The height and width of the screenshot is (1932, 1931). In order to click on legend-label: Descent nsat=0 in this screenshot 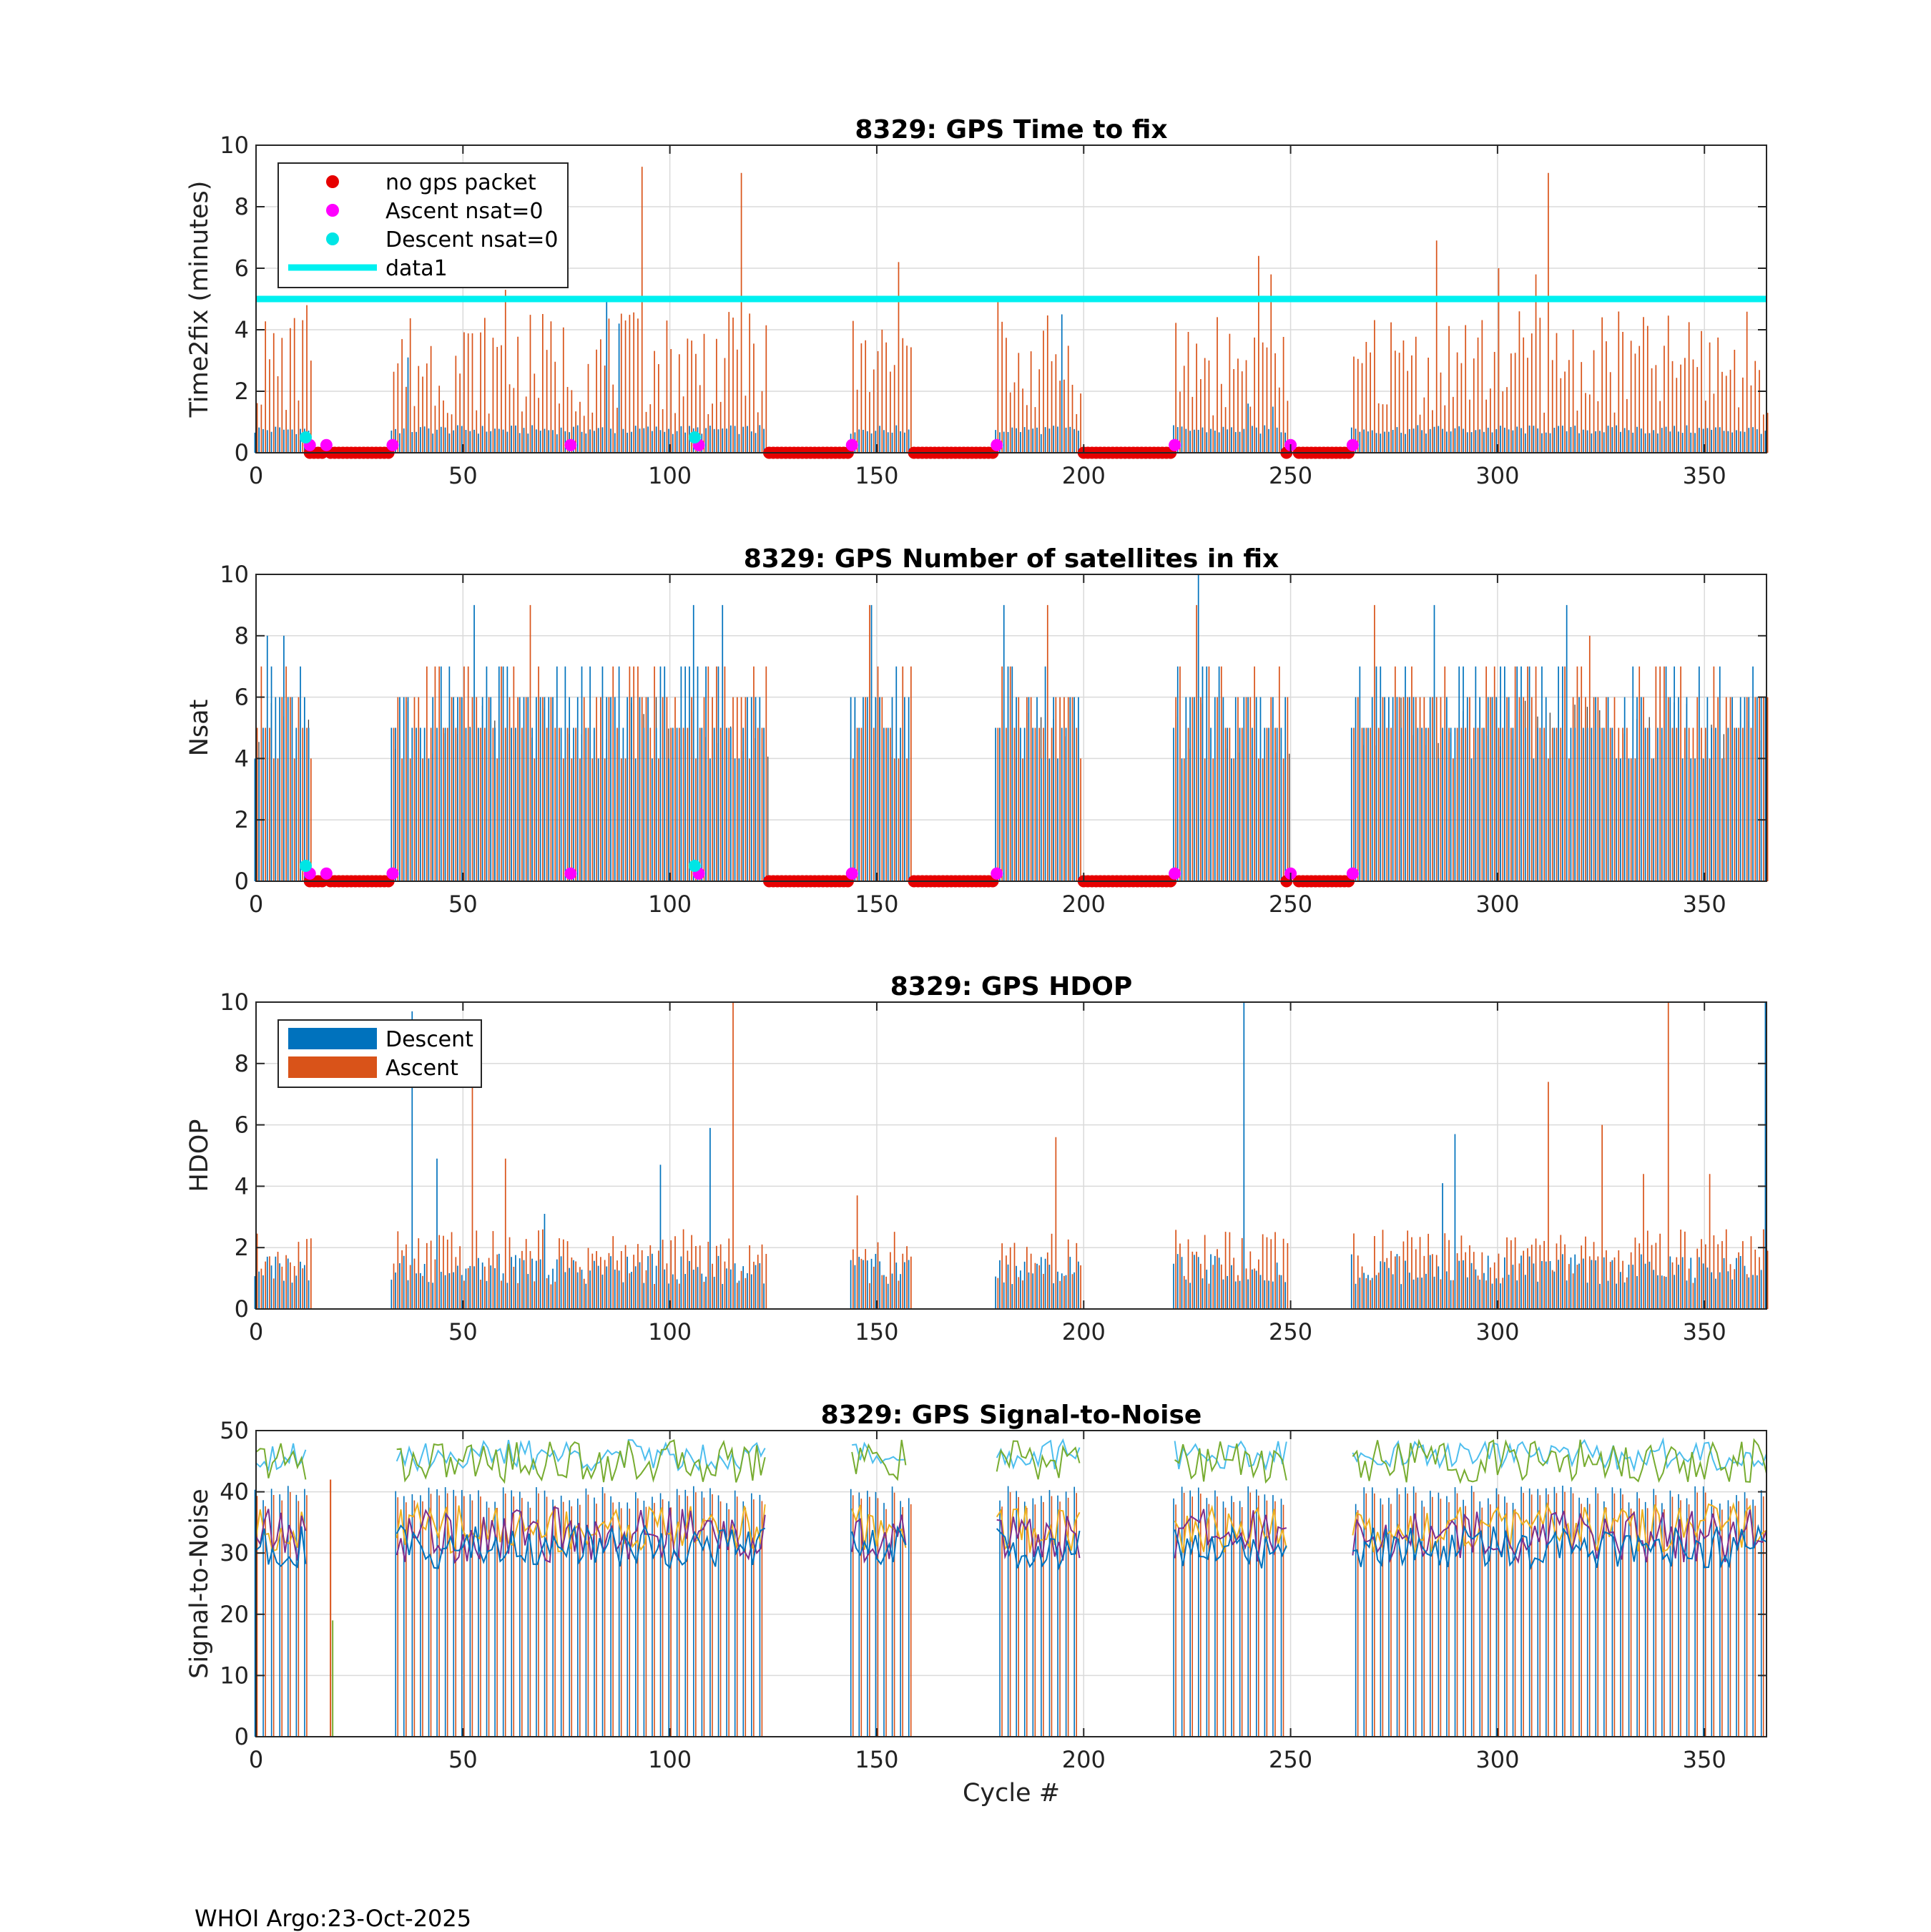, I will do `click(471, 240)`.